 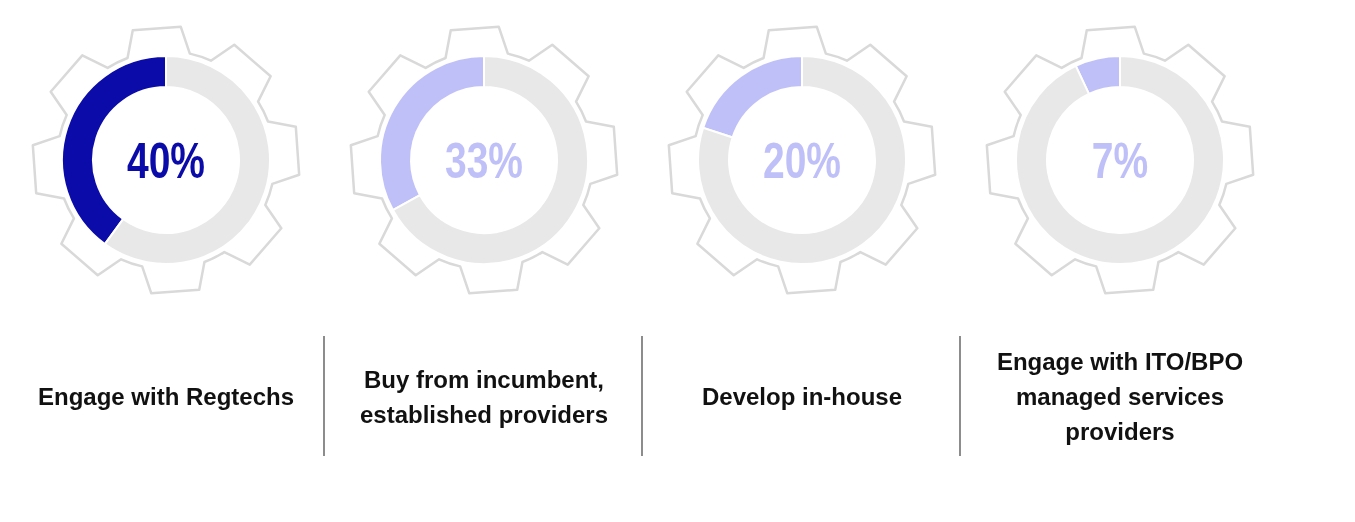 I want to click on text: 33%, so click(x=484, y=161).